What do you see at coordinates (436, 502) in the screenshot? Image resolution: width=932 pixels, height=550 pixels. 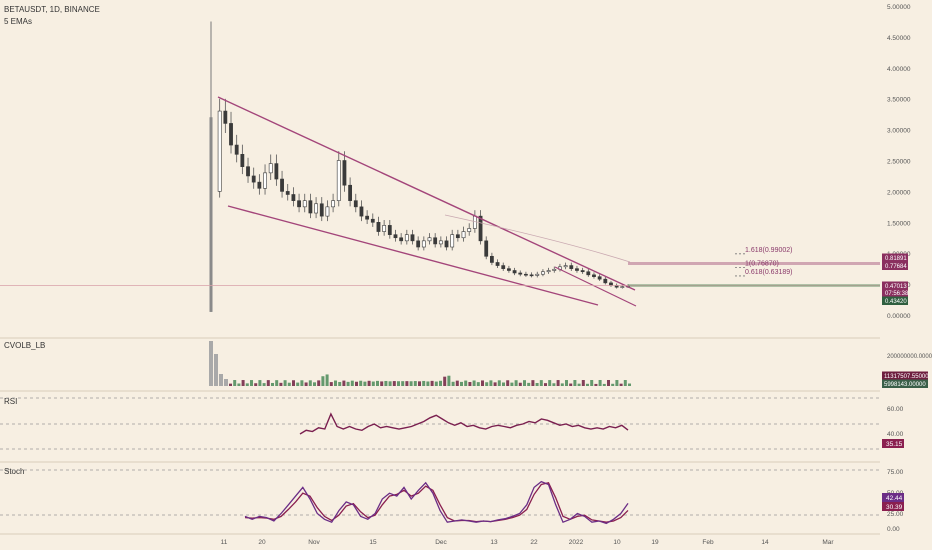 I see `stoch-k-line` at bounding box center [436, 502].